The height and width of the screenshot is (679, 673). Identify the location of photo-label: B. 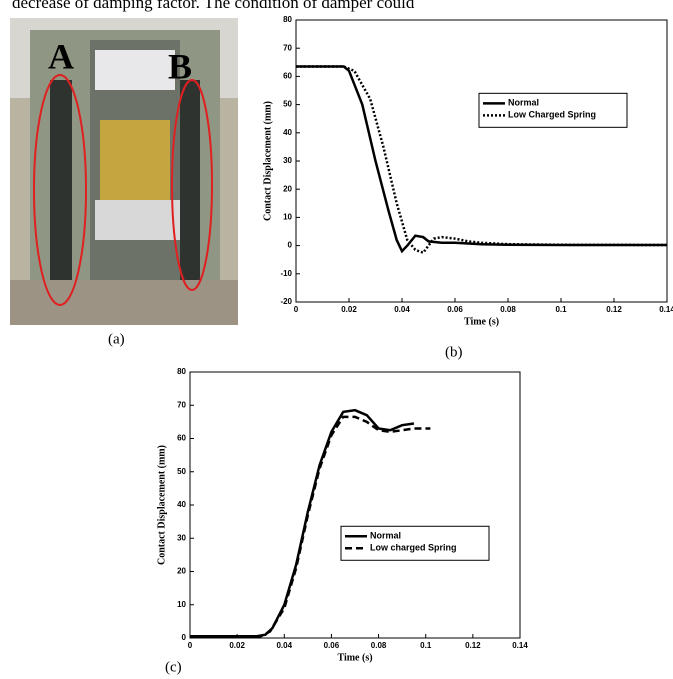
(180, 66).